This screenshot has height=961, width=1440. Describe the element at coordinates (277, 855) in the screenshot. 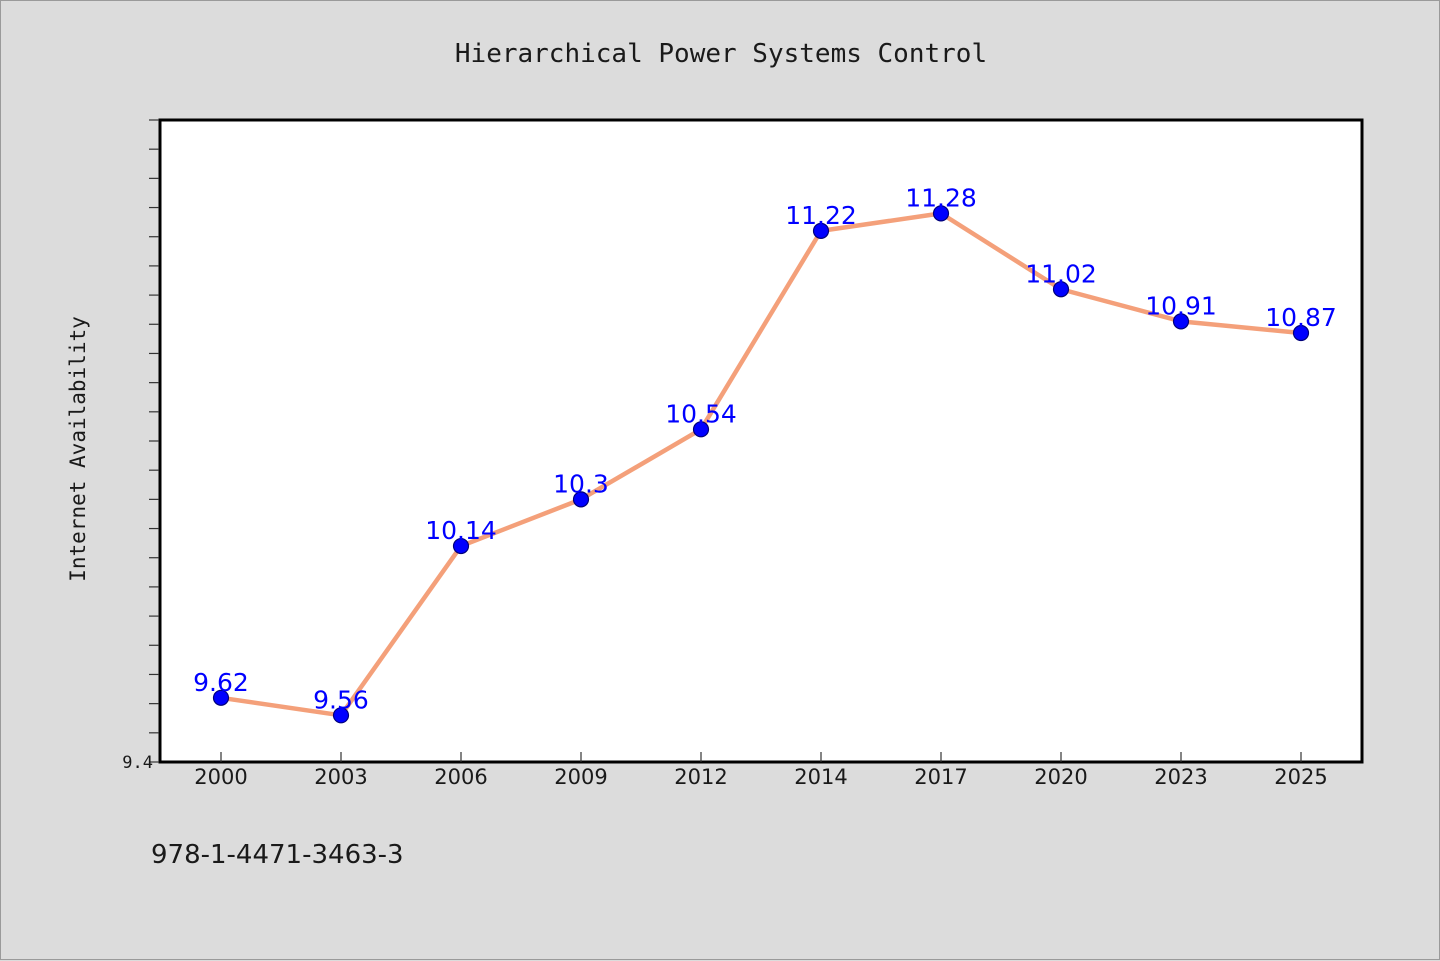

I see `isbn-footer: 978-1-4471-3463-3` at that location.